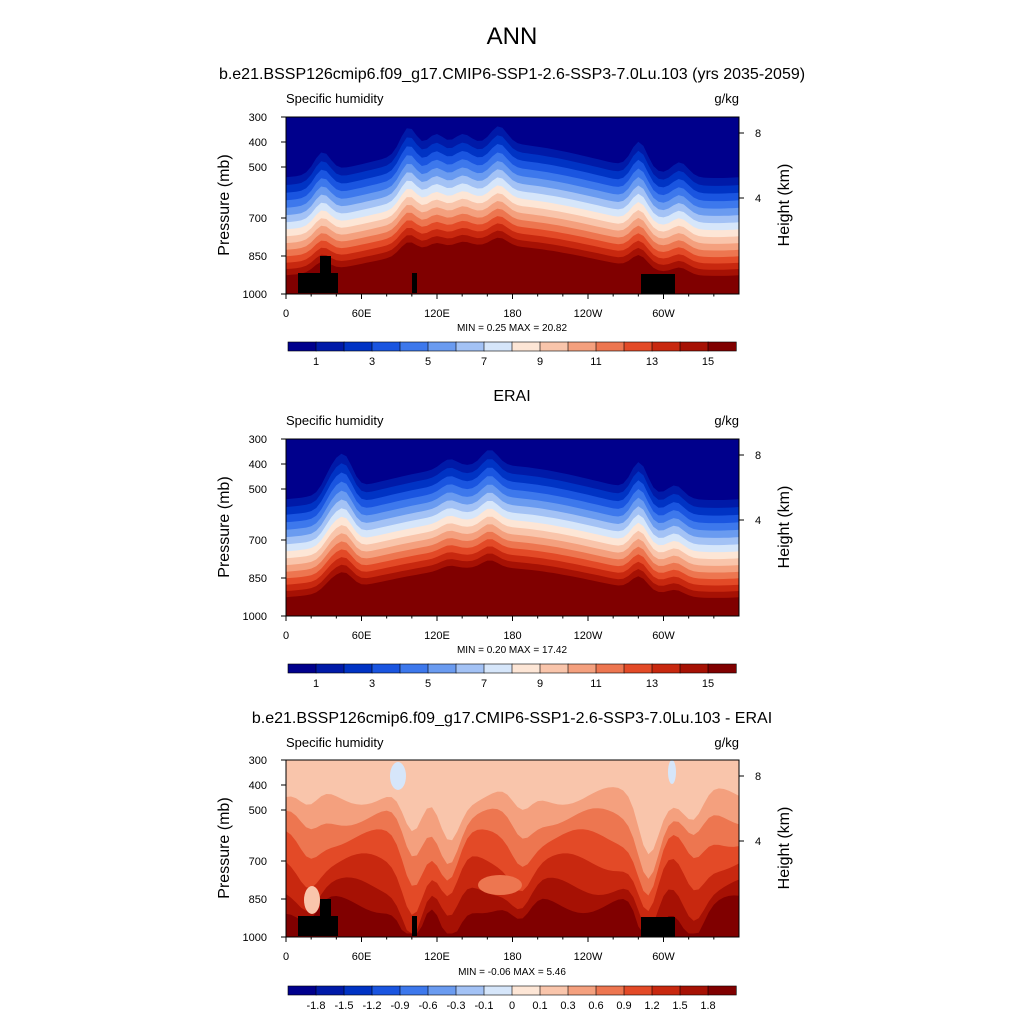 This screenshot has width=1024, height=1024. I want to click on topography-mask, so click(486, 918).